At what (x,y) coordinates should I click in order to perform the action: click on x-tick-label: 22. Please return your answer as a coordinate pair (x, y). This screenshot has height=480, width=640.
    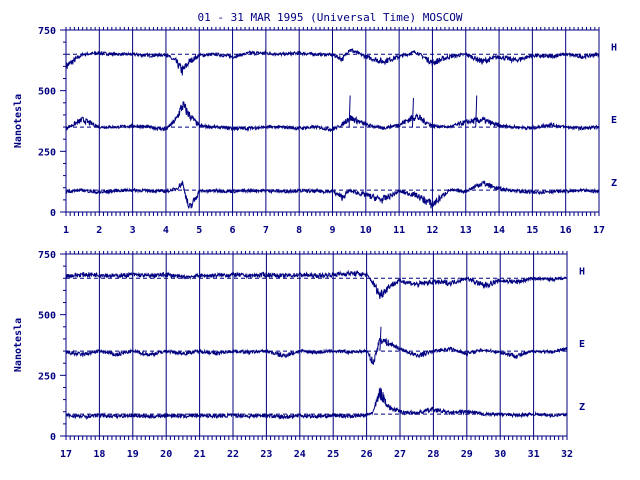
    Looking at the image, I should click on (233, 454).